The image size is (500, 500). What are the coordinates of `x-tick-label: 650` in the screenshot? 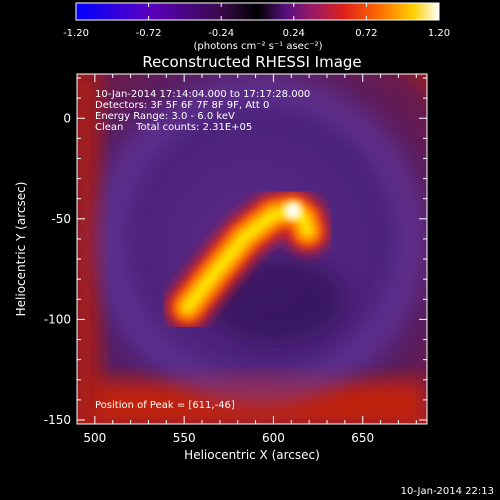 It's located at (362, 438).